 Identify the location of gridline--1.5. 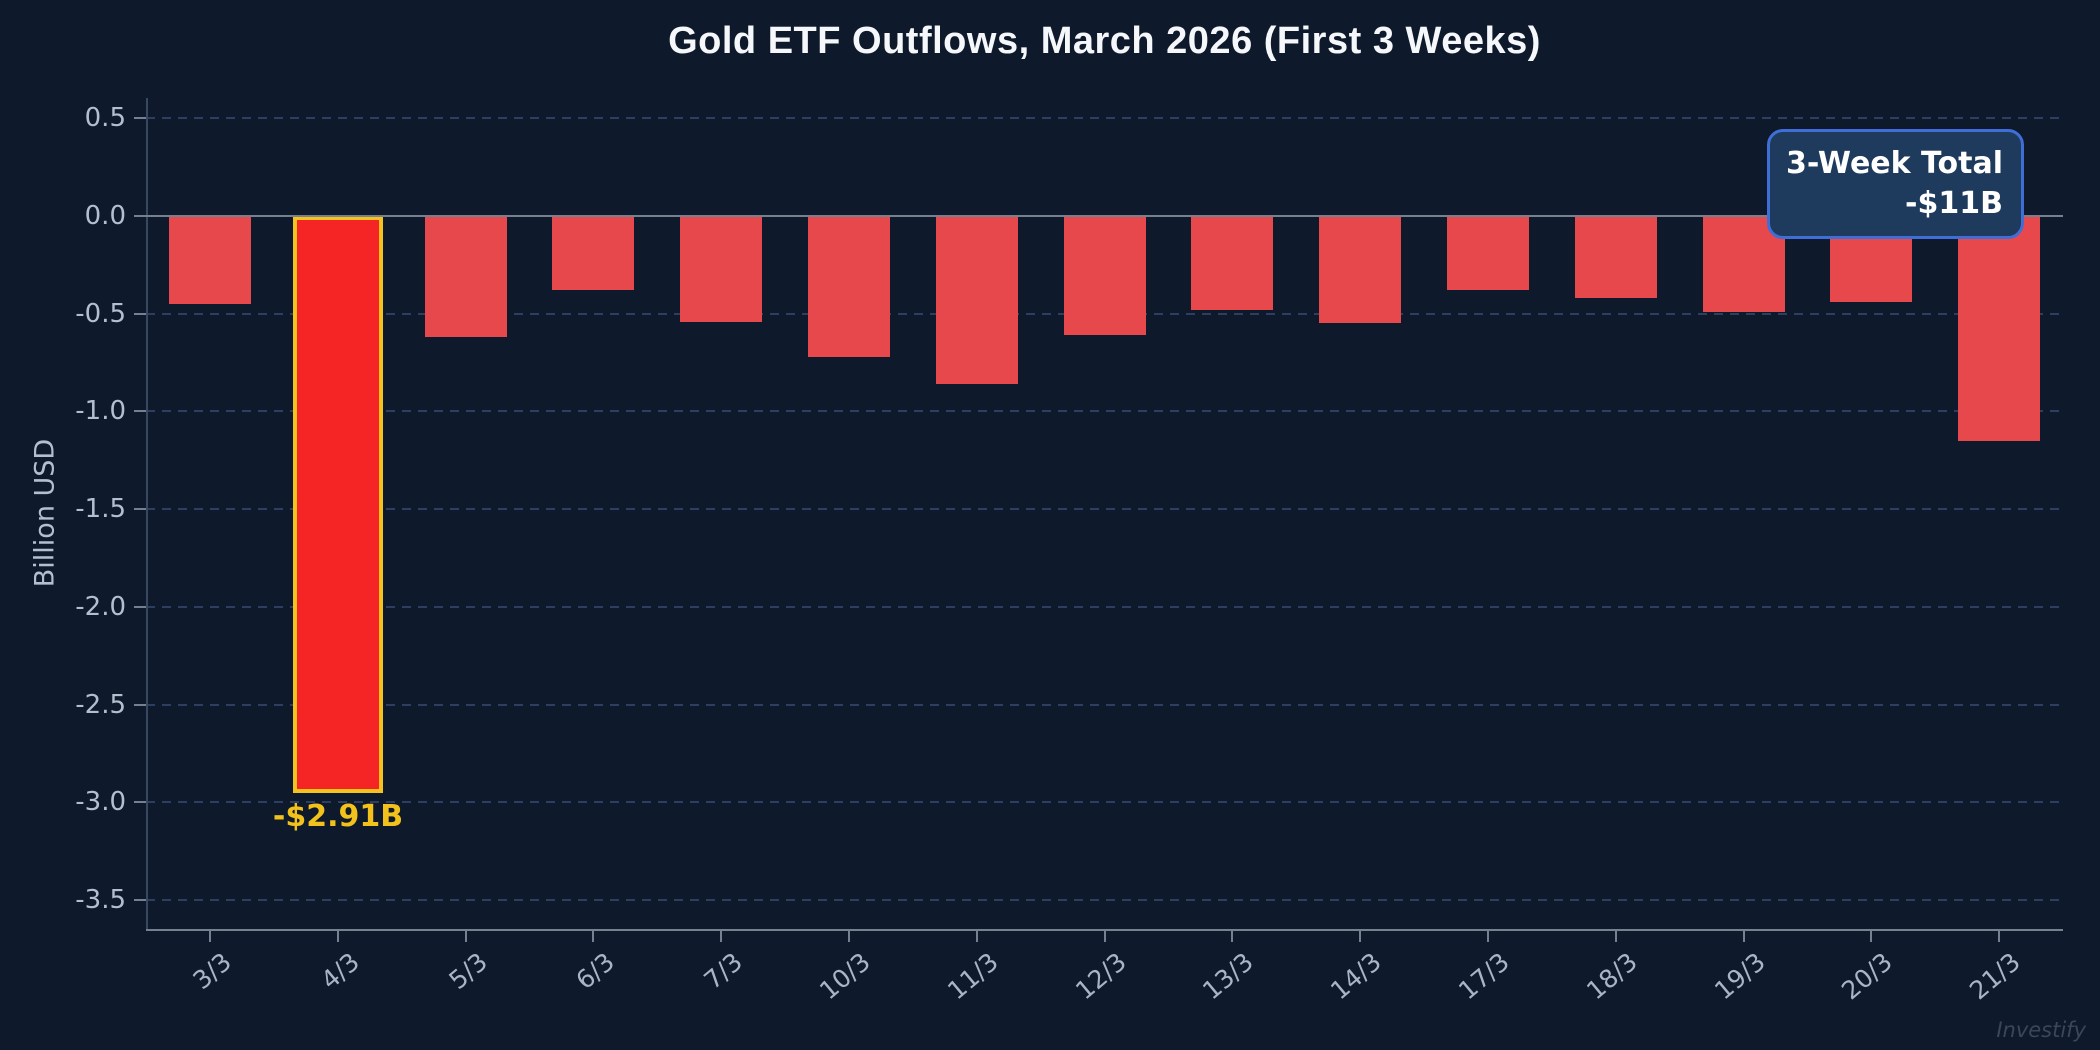
(1104, 509).